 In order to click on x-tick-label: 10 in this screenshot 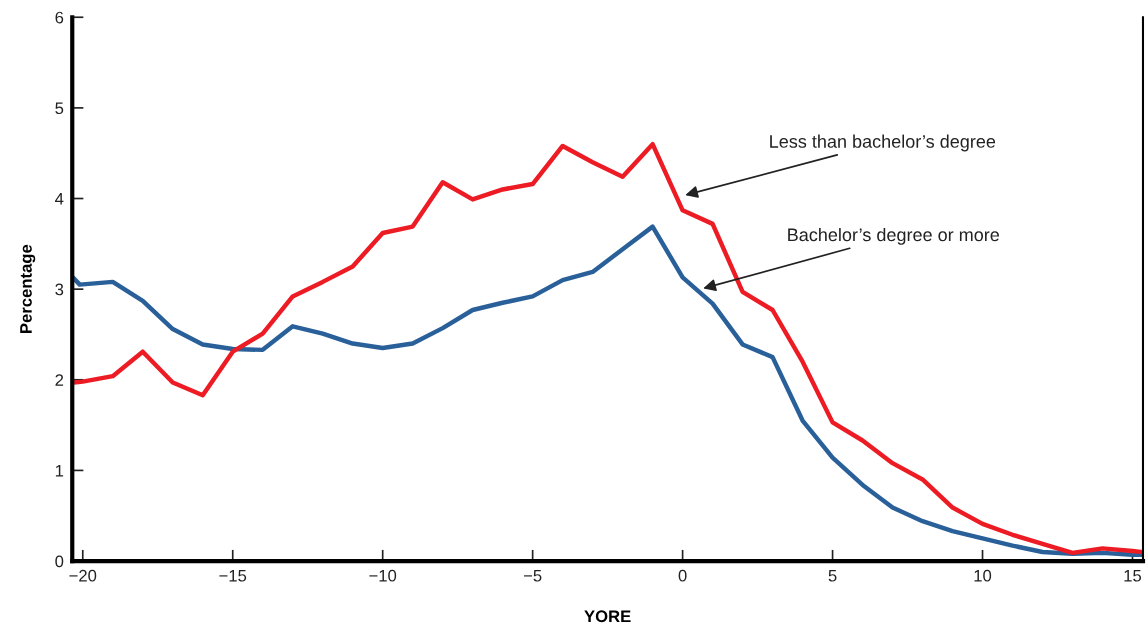, I will do `click(983, 575)`.